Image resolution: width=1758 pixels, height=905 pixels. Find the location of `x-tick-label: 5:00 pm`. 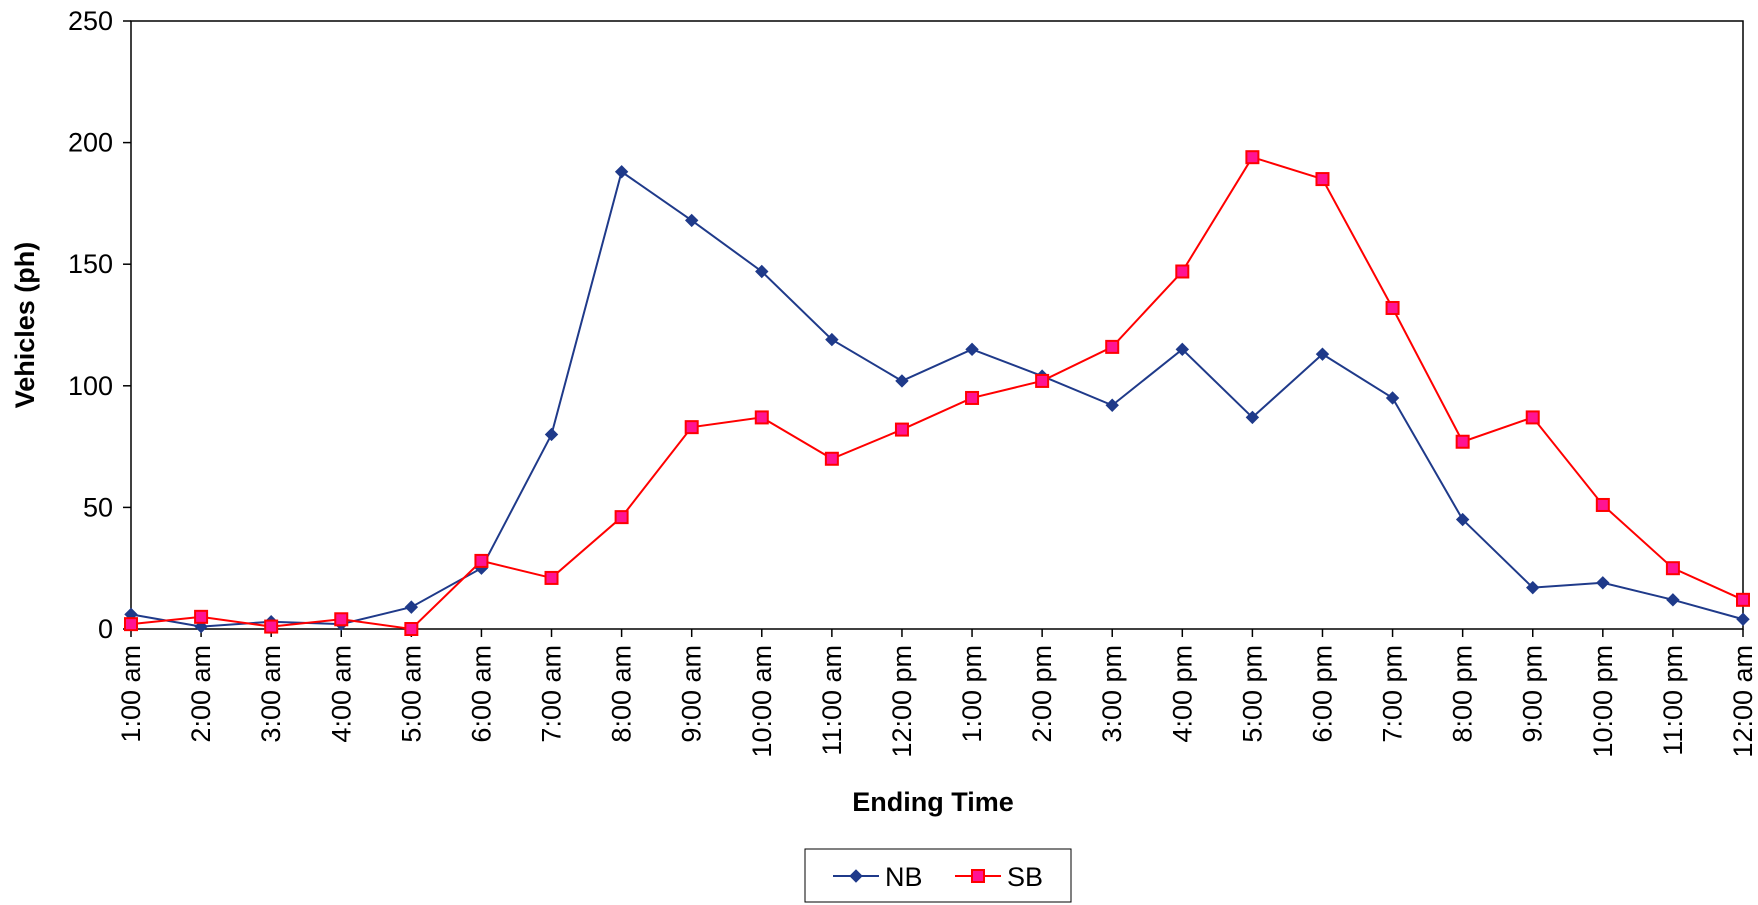

x-tick-label: 5:00 pm is located at coordinates (1252, 694).